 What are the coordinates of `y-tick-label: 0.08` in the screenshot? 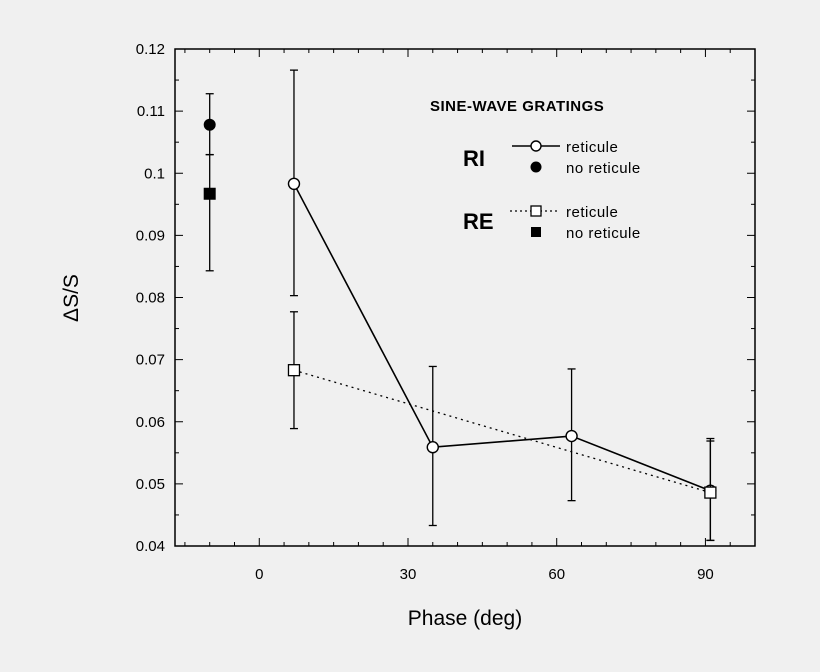 It's located at (150, 298).